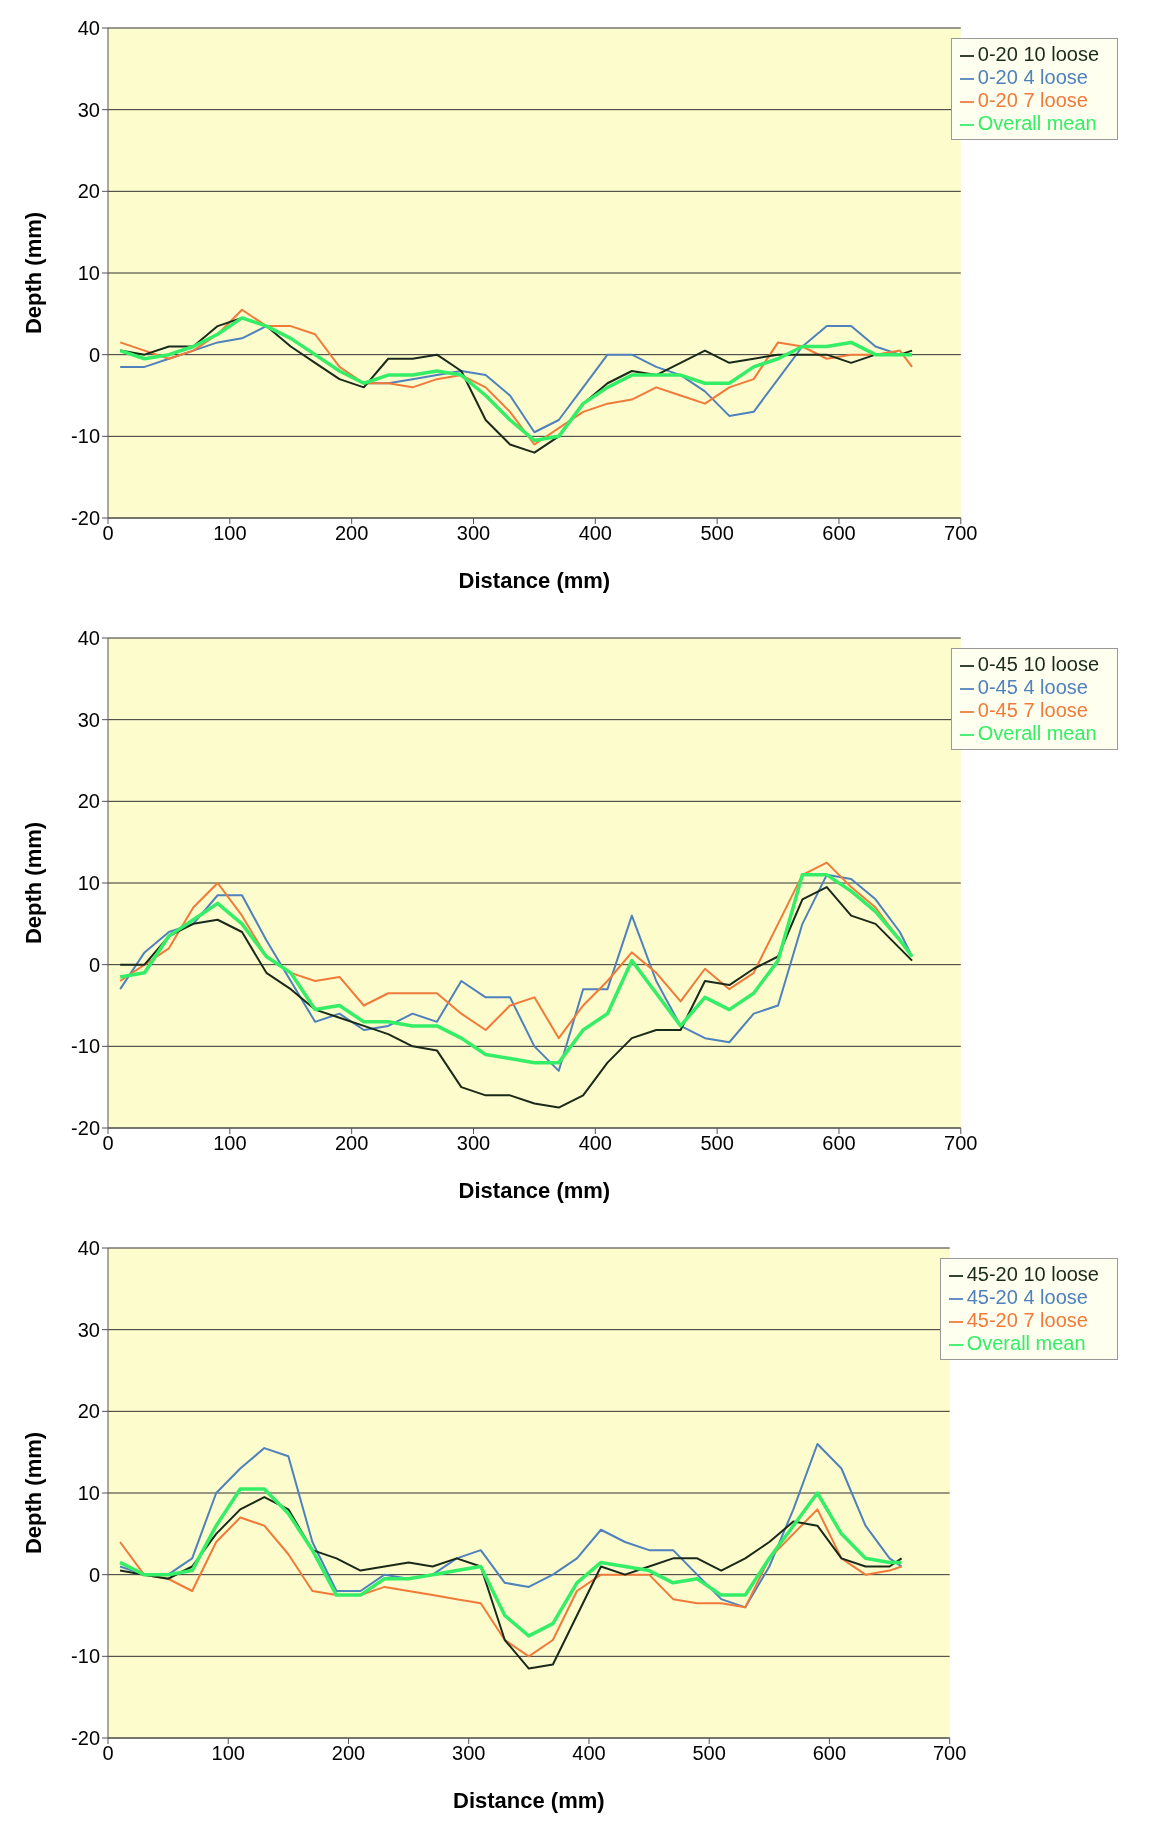 The width and height of the screenshot is (1171, 1847). I want to click on legend-label: 0-45 4 loose, so click(1032, 687).